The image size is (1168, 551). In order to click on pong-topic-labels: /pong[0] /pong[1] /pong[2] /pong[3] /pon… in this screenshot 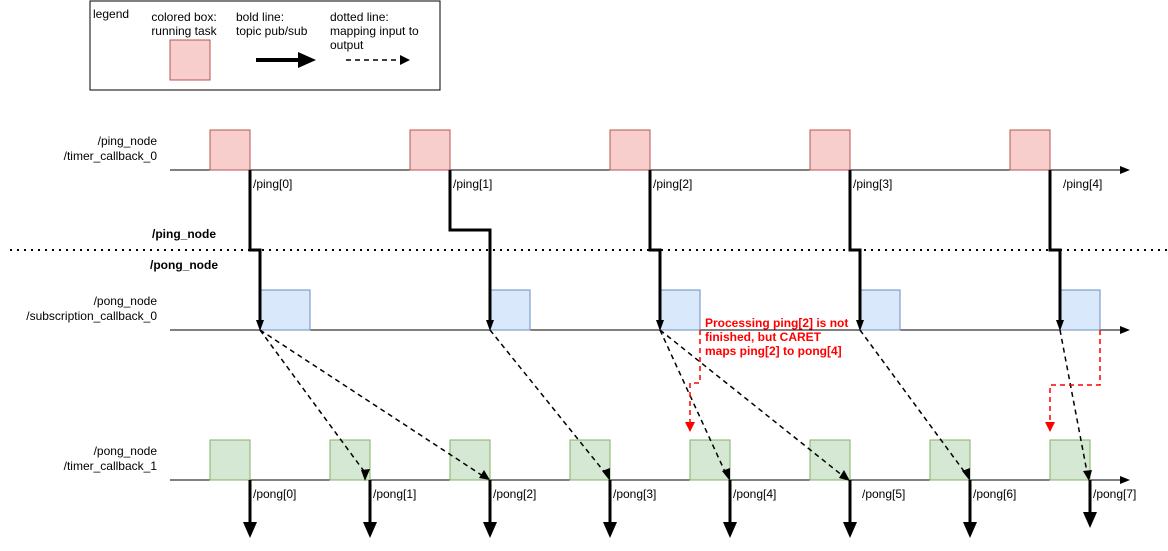, I will do `click(694, 494)`.